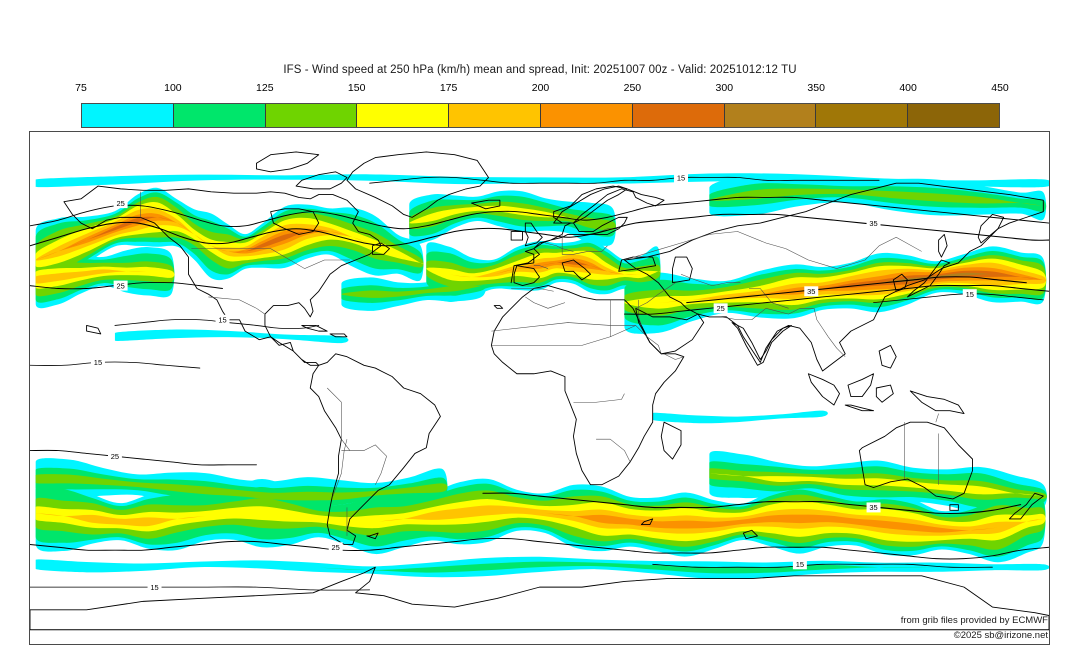 This screenshot has width=1080, height=658. What do you see at coordinates (229, 238) in the screenshot?
I see `fill-band-jet-natl-l5` at bounding box center [229, 238].